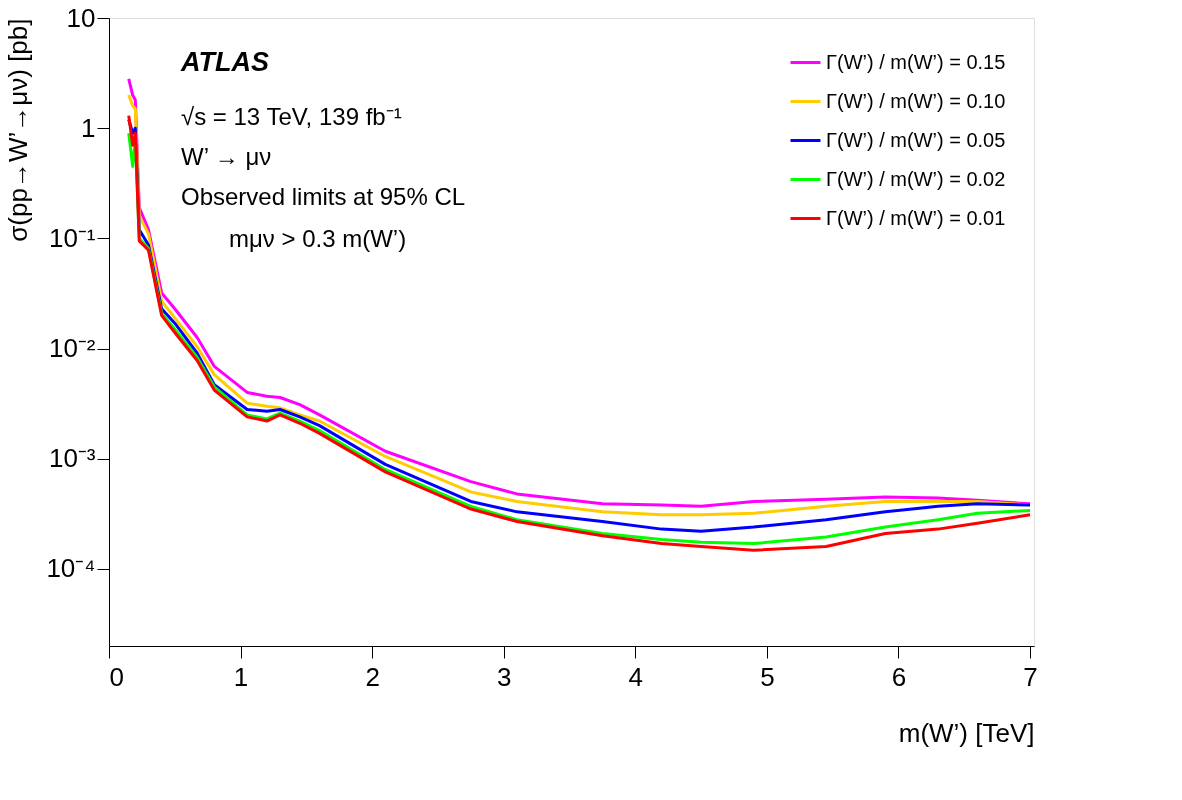 This screenshot has width=1182, height=800. Describe the element at coordinates (504, 676) in the screenshot. I see `x-tick-label: 3` at that location.